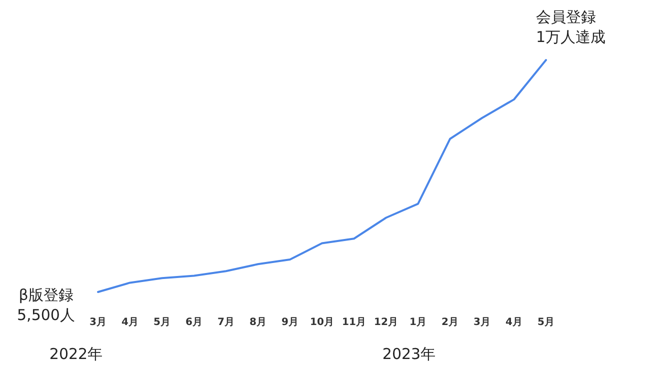 The width and height of the screenshot is (650, 374). Describe the element at coordinates (450, 322) in the screenshot. I see `x-tick-label: 2月` at that location.